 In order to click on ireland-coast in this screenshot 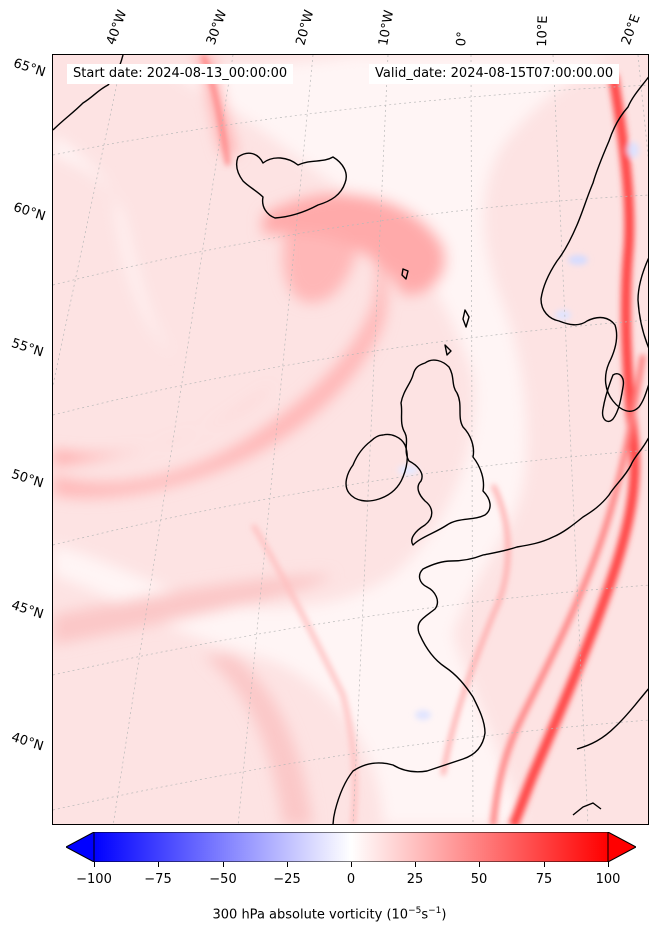, I will do `click(376, 467)`.